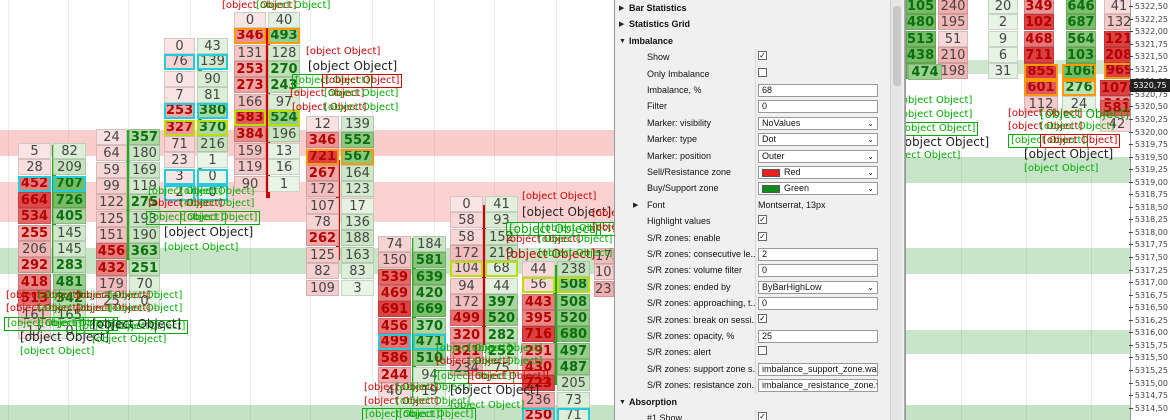 The width and height of the screenshot is (1170, 420). I want to click on bid-volume-cell: 172, so click(466, 253).